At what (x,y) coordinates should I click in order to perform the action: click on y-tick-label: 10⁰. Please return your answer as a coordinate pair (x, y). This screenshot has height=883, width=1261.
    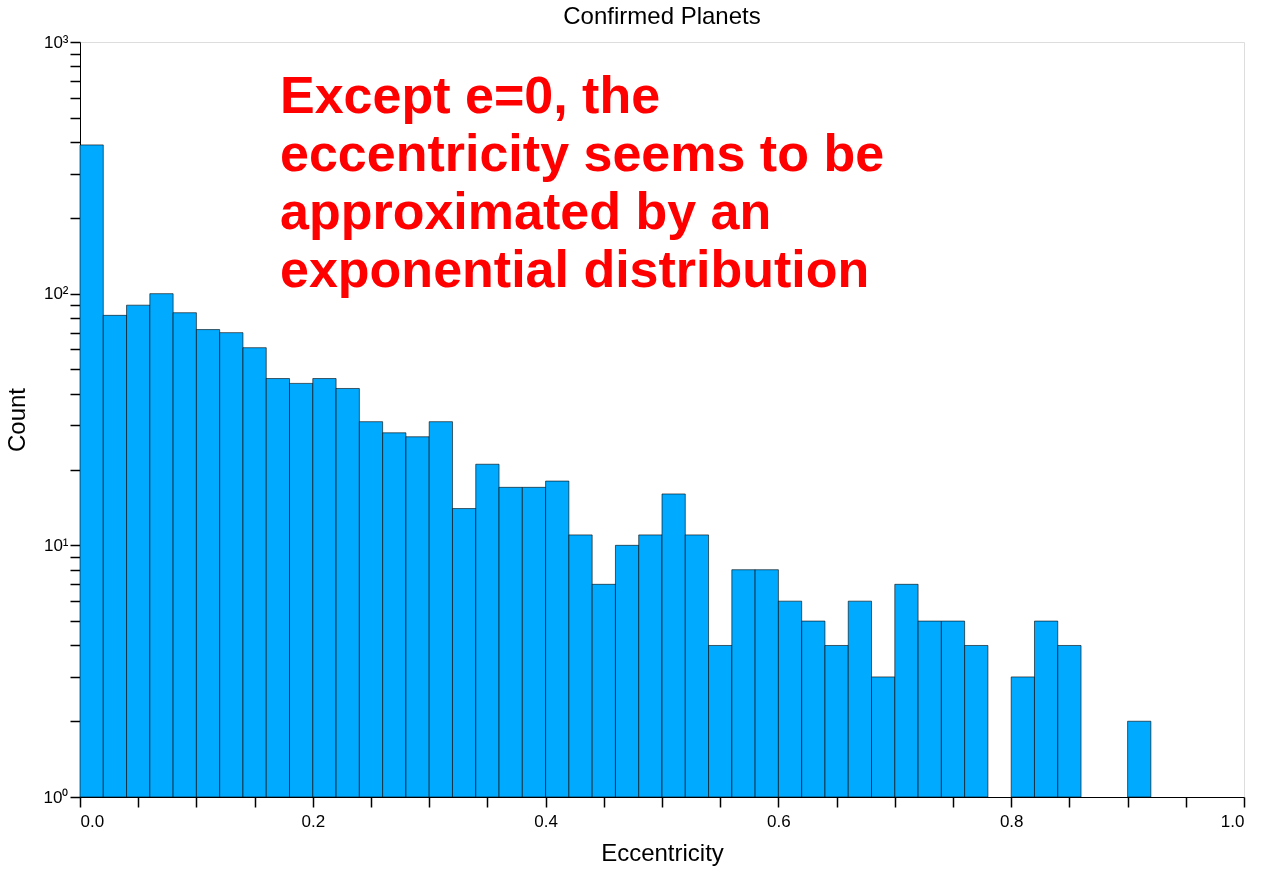
    Looking at the image, I should click on (56, 797).